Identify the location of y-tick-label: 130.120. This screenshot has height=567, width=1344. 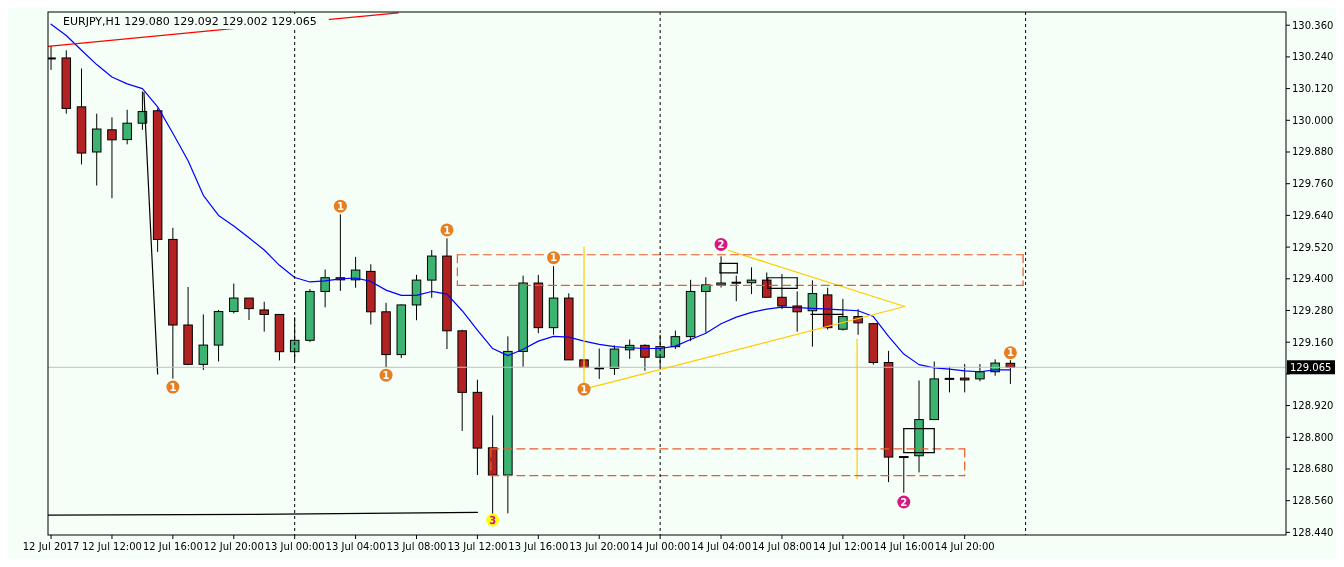
(1313, 89).